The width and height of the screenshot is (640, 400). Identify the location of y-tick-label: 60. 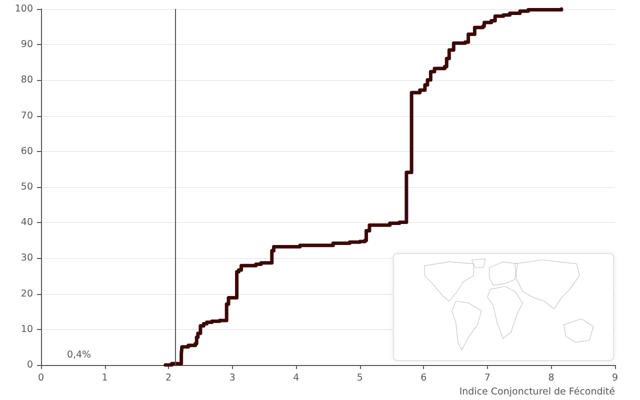
(26, 151).